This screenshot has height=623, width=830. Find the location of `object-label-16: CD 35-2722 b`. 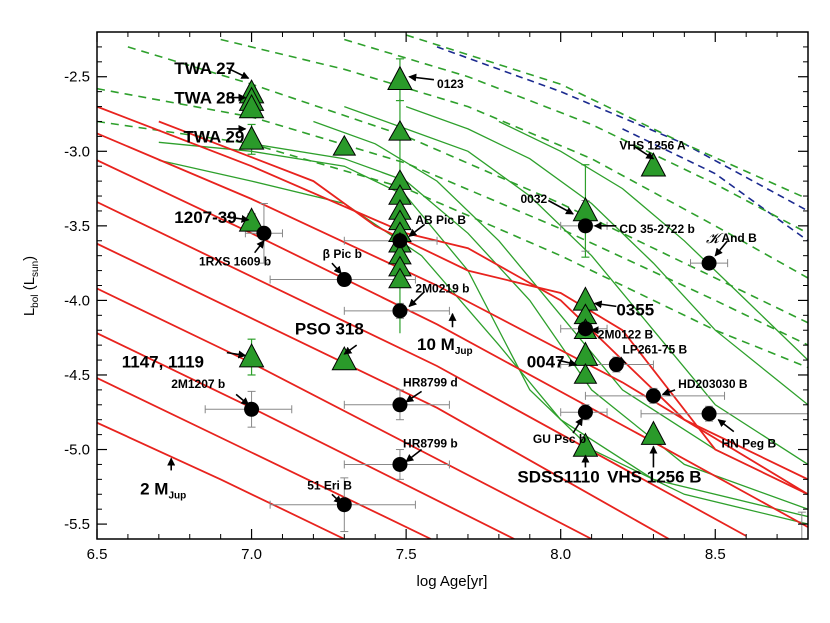

object-label-16: CD 35-2722 b is located at coordinates (656, 229).